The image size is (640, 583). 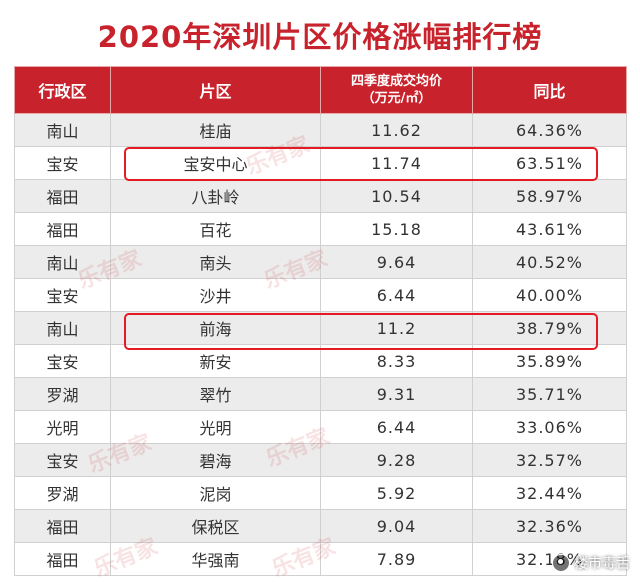 I want to click on account-icon, so click(x=561, y=563).